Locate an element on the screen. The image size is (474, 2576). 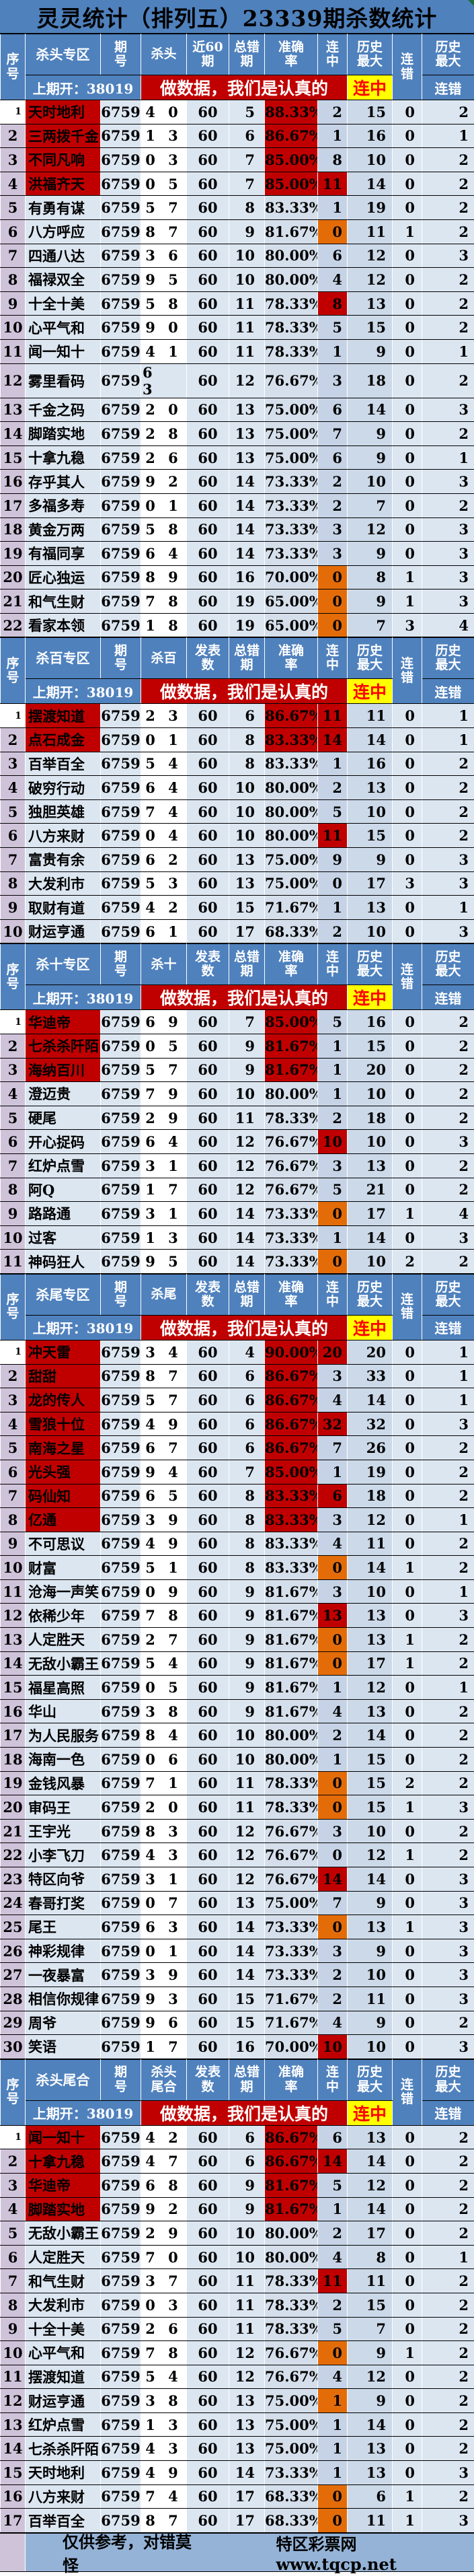
footer-site-link: 特区彩票网www.tqcp.net is located at coordinates (375, 2552).